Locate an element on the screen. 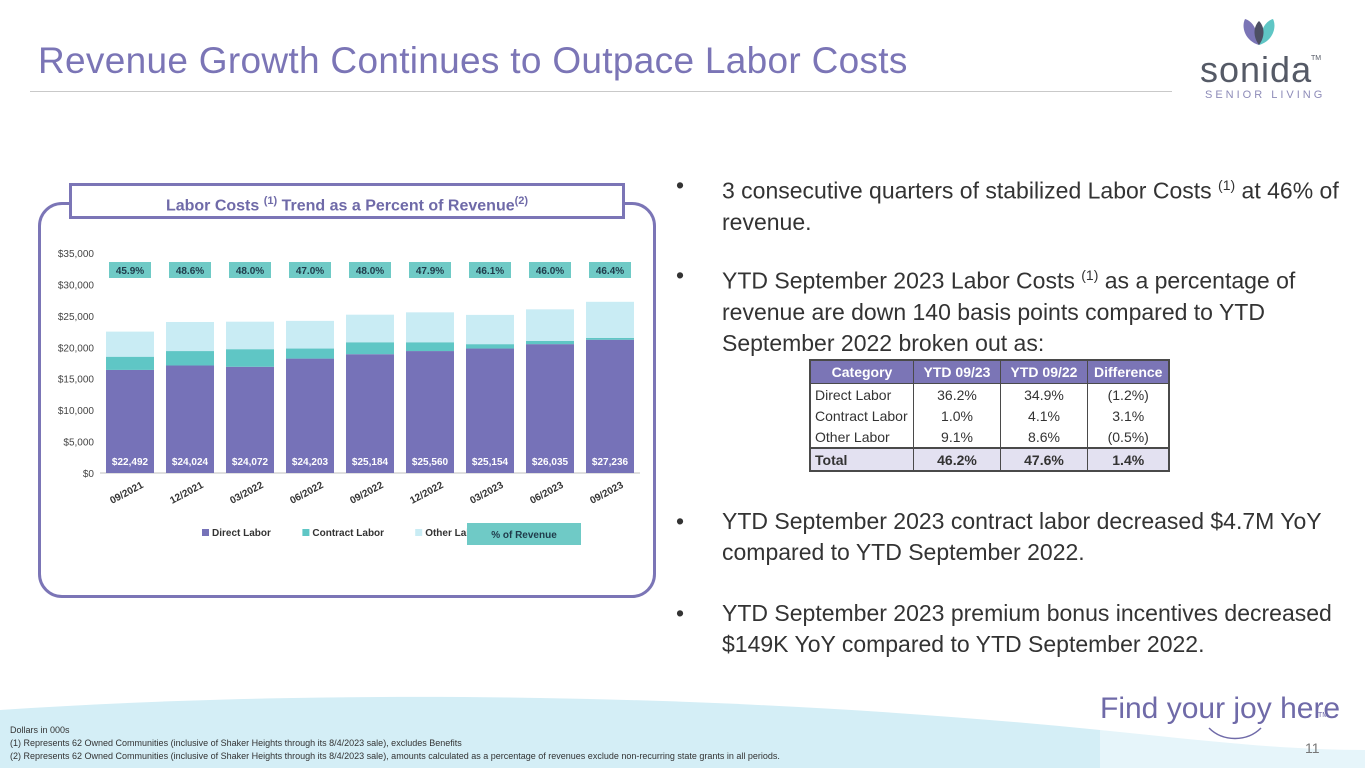 This screenshot has height=768, width=1365. percent-of-revenue-label: 47.0% is located at coordinates (310, 271).